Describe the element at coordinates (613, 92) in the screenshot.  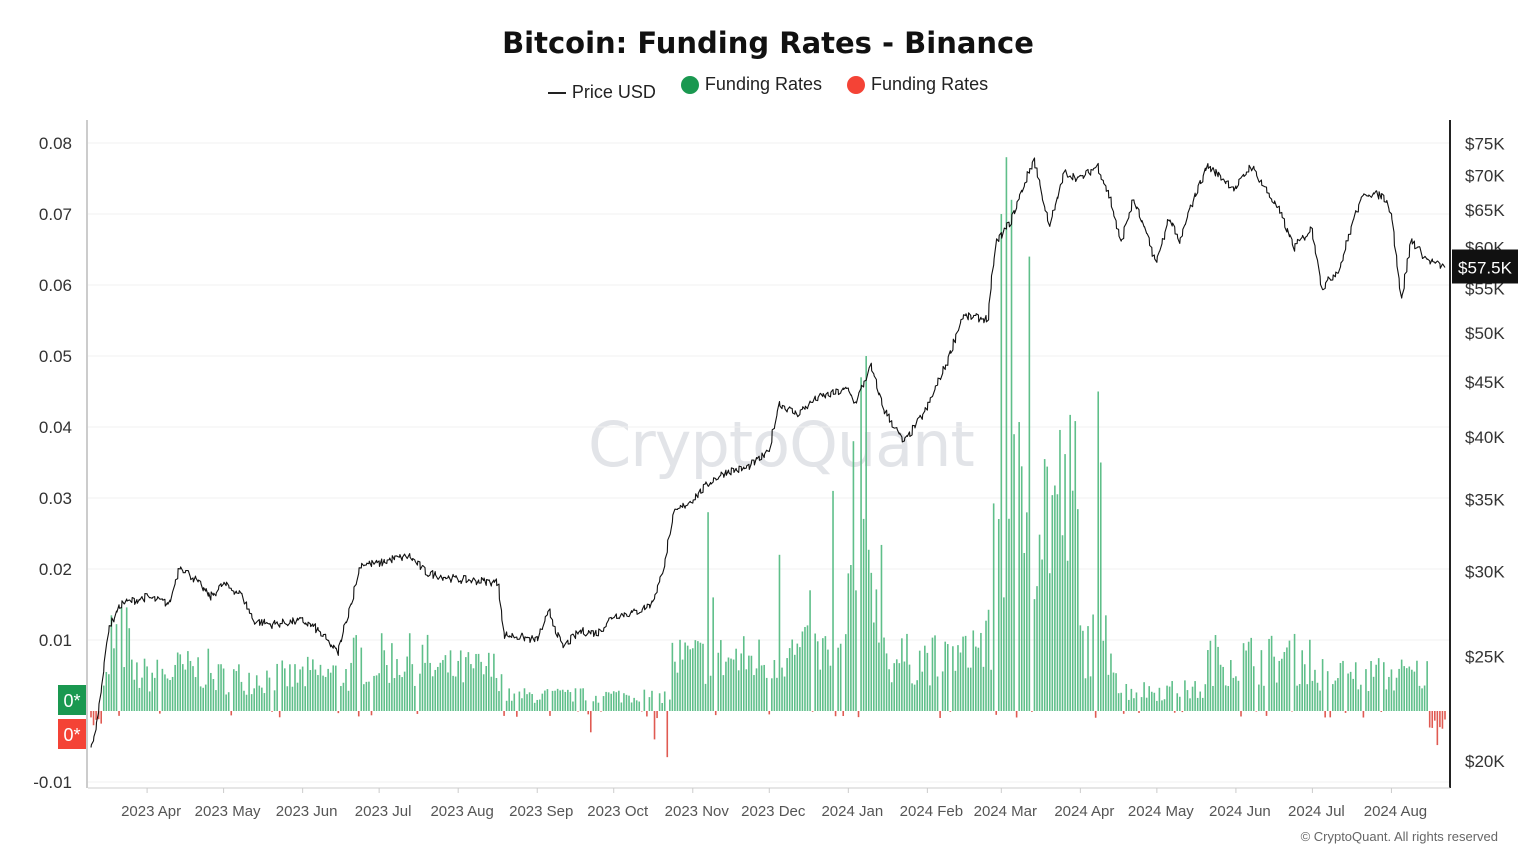
I see `legend-label-price: Price USD` at that location.